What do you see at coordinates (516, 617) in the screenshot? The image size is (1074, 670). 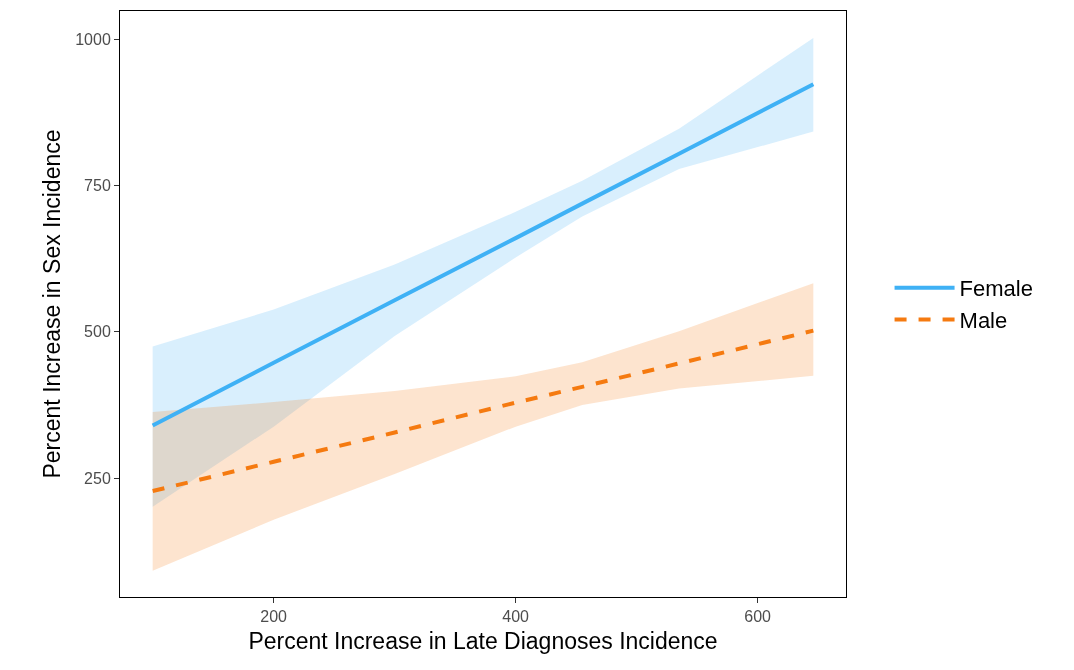 I see `x-tick-label: 400` at bounding box center [516, 617].